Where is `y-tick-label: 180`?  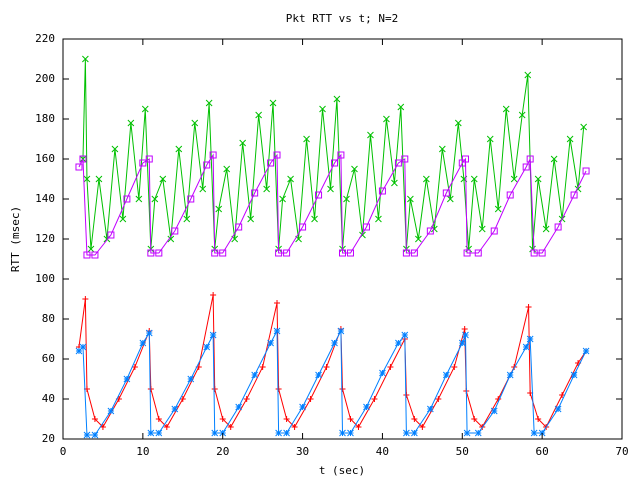 y-tick-label: 180 is located at coordinates (45, 118).